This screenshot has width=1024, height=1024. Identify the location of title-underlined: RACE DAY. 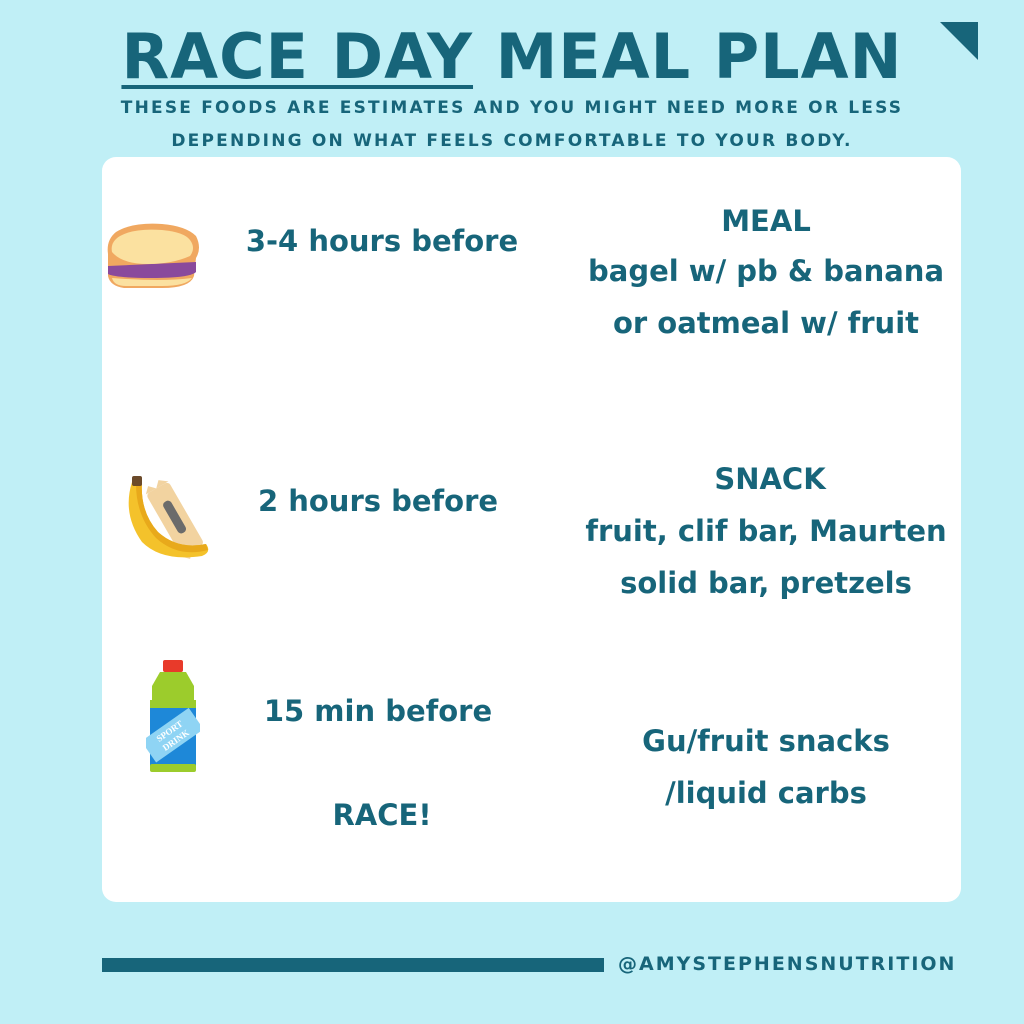
(297, 56).